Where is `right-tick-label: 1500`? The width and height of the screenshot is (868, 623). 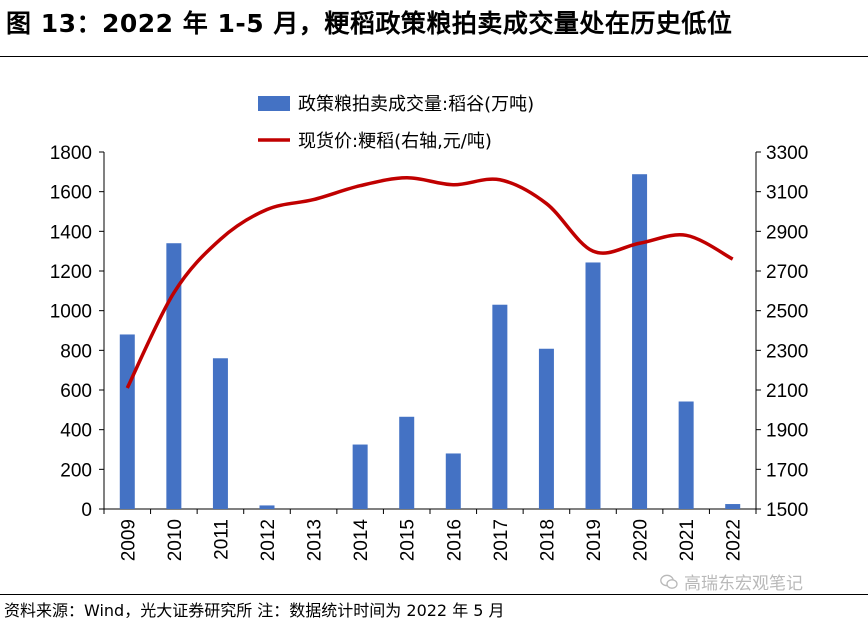 right-tick-label: 1500 is located at coordinates (787, 510).